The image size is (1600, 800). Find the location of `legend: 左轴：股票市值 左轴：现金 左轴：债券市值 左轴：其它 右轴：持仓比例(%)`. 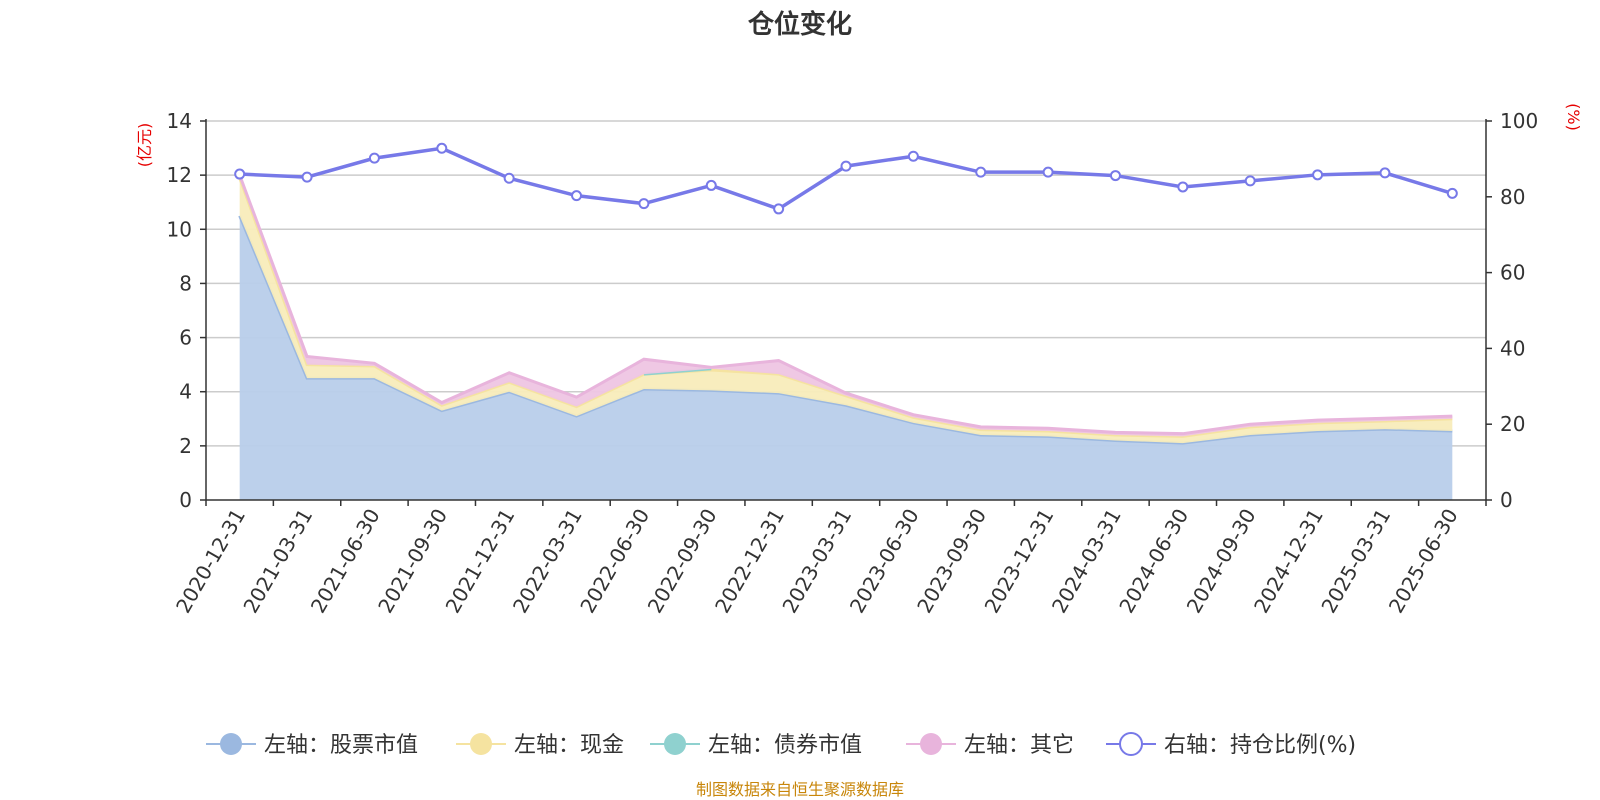

legend: 左轴：股票市值 左轴：现金 左轴：债券市值 左轴：其它 右轴：持仓比例(%) is located at coordinates (781, 745).